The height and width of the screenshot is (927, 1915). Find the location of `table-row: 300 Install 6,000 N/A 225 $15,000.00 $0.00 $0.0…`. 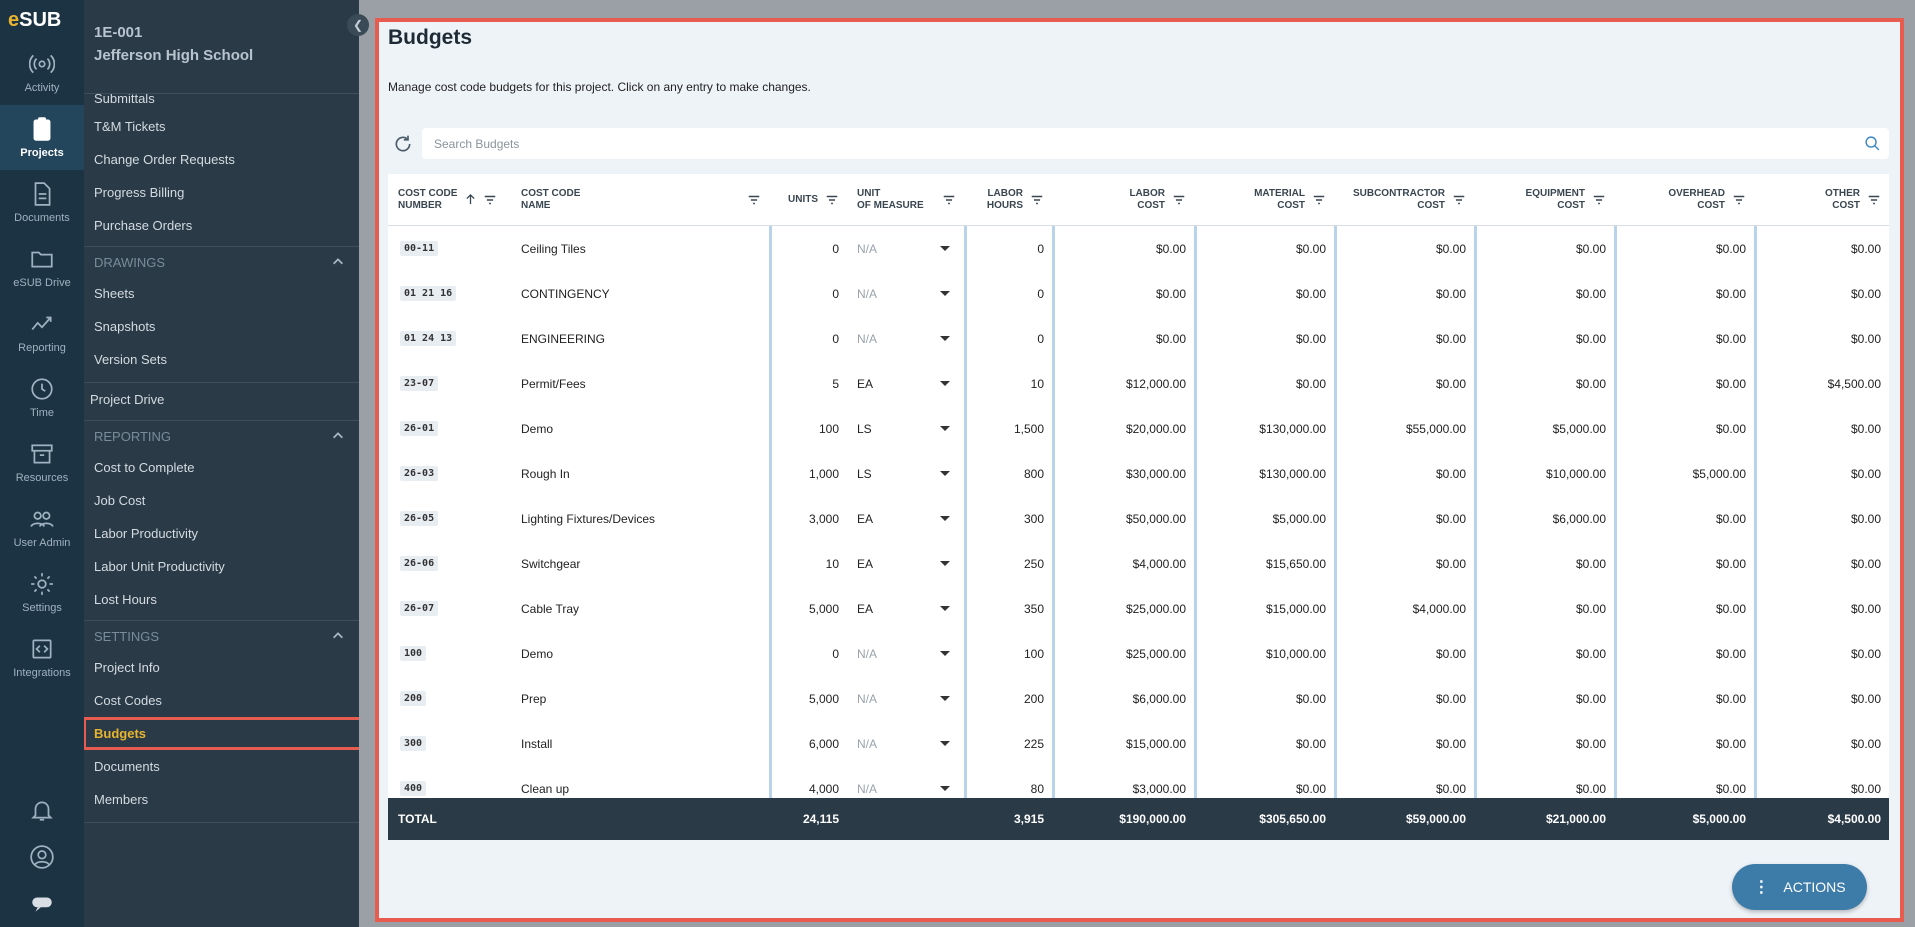

table-row: 300 Install 6,000 N/A 225 $15,000.00 $0.00 $0.0… is located at coordinates (1138, 743).